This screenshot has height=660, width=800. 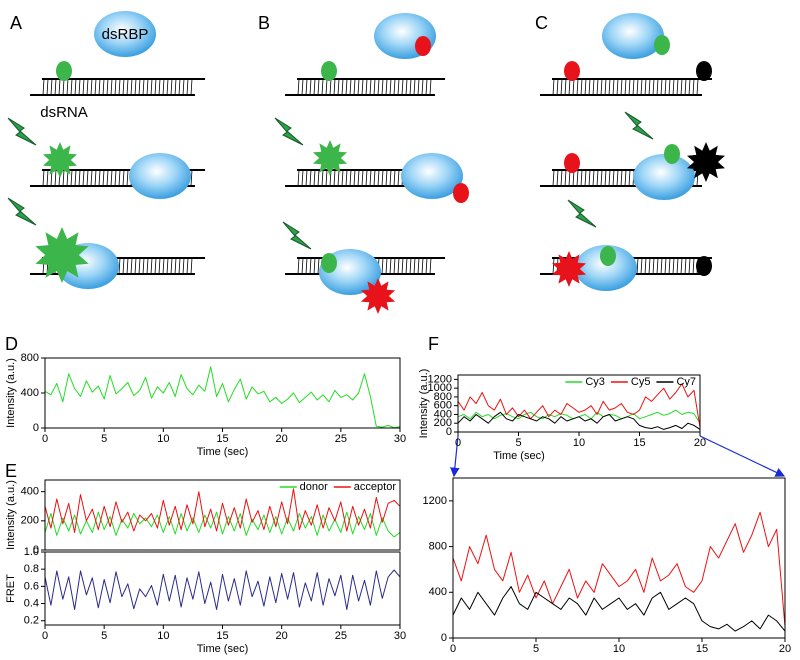 What do you see at coordinates (443, 397) in the screenshot?
I see `y-tick-label: 800` at bounding box center [443, 397].